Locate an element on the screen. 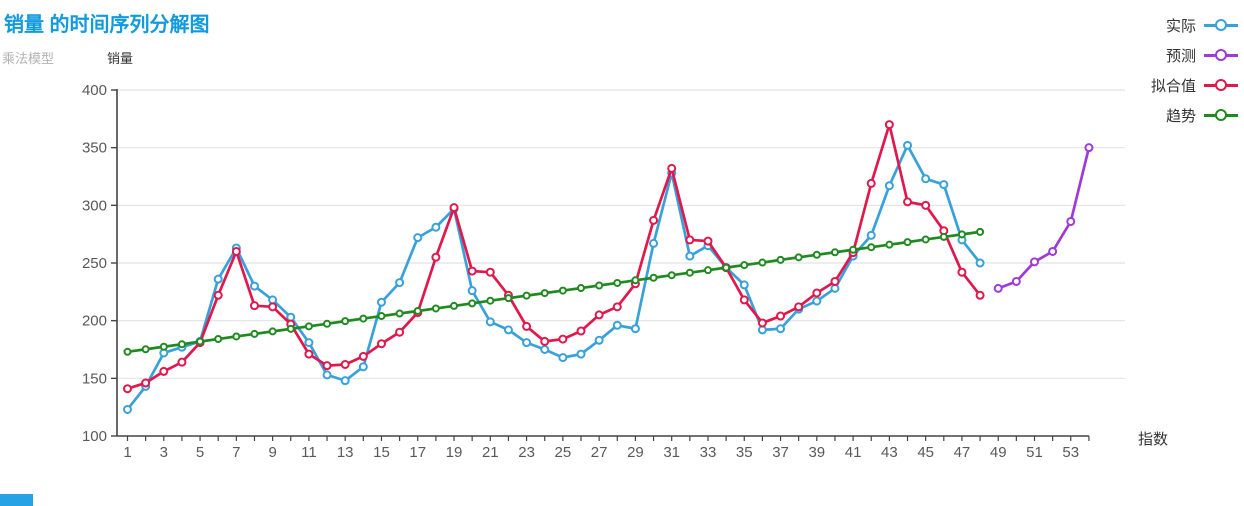 Image resolution: width=1244 pixels, height=506 pixels. legend-item-actual: 实际 is located at coordinates (1194, 25).